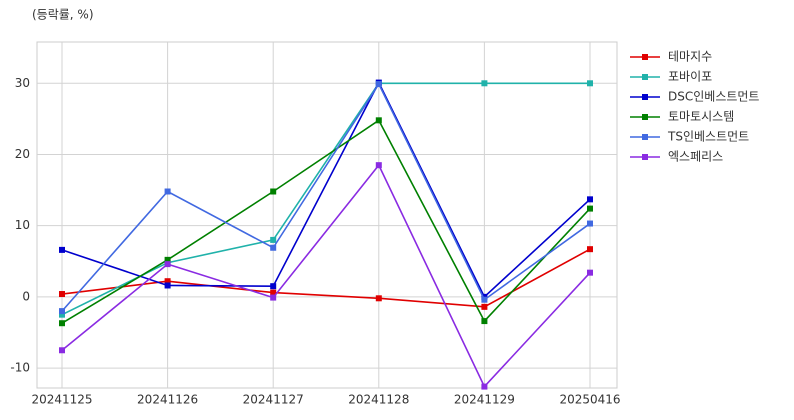 The width and height of the screenshot is (794, 420). Describe the element at coordinates (167, 400) in the screenshot. I see `x-tick-label: 20241126` at that location.